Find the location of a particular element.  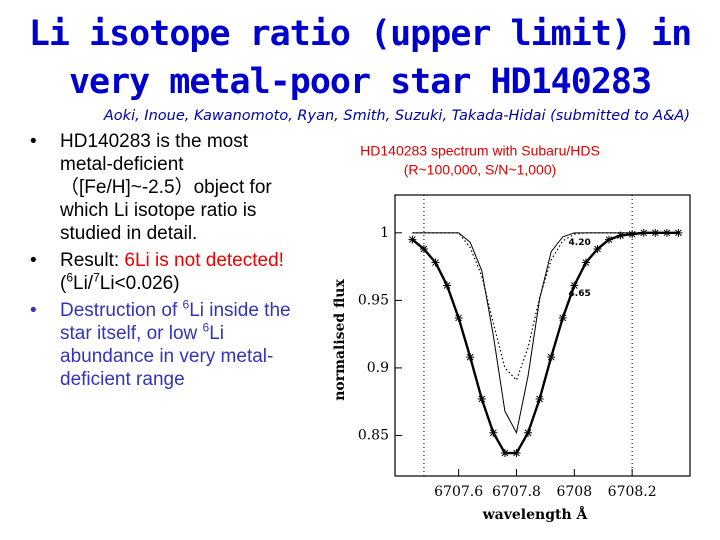

text: Result: is located at coordinates (92, 260).